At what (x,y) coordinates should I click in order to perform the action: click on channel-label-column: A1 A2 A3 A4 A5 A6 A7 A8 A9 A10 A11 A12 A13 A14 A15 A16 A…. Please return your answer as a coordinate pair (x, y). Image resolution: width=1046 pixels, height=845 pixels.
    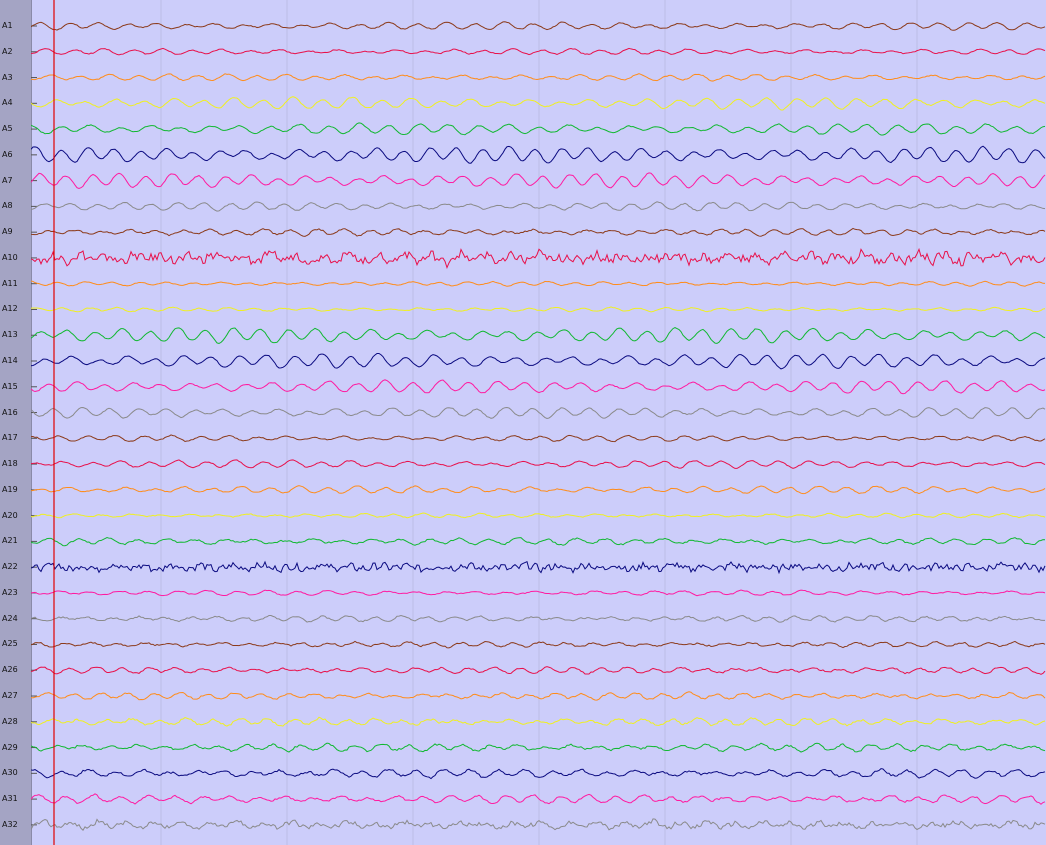
    Looking at the image, I should click on (16, 422).